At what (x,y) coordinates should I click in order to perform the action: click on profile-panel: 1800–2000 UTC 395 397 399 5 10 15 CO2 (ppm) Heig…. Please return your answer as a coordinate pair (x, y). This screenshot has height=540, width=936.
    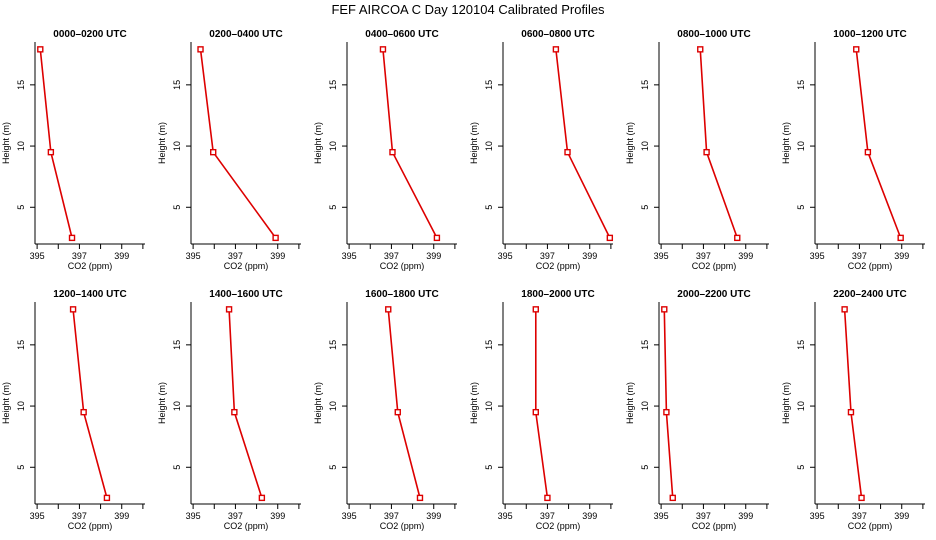
    Looking at the image, I should click on (541, 410).